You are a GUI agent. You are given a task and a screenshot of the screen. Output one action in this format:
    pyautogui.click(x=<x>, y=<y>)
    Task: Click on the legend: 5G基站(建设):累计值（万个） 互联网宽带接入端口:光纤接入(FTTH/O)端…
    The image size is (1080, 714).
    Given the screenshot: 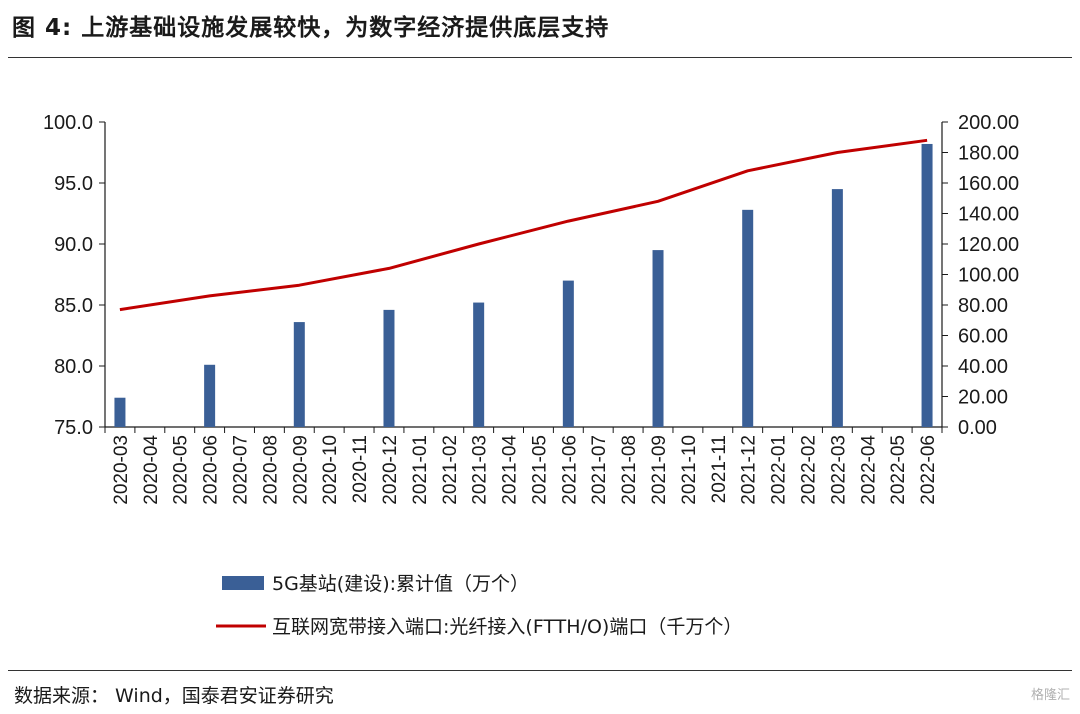 What is the action you would take?
    pyautogui.click(x=479, y=605)
    